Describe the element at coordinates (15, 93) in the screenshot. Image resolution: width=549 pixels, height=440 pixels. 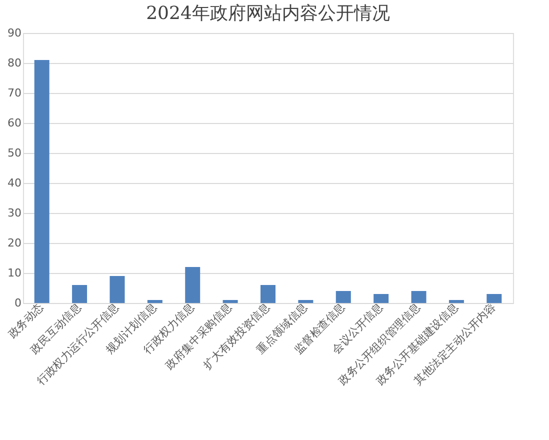
I see `y-tick-label: 70` at that location.